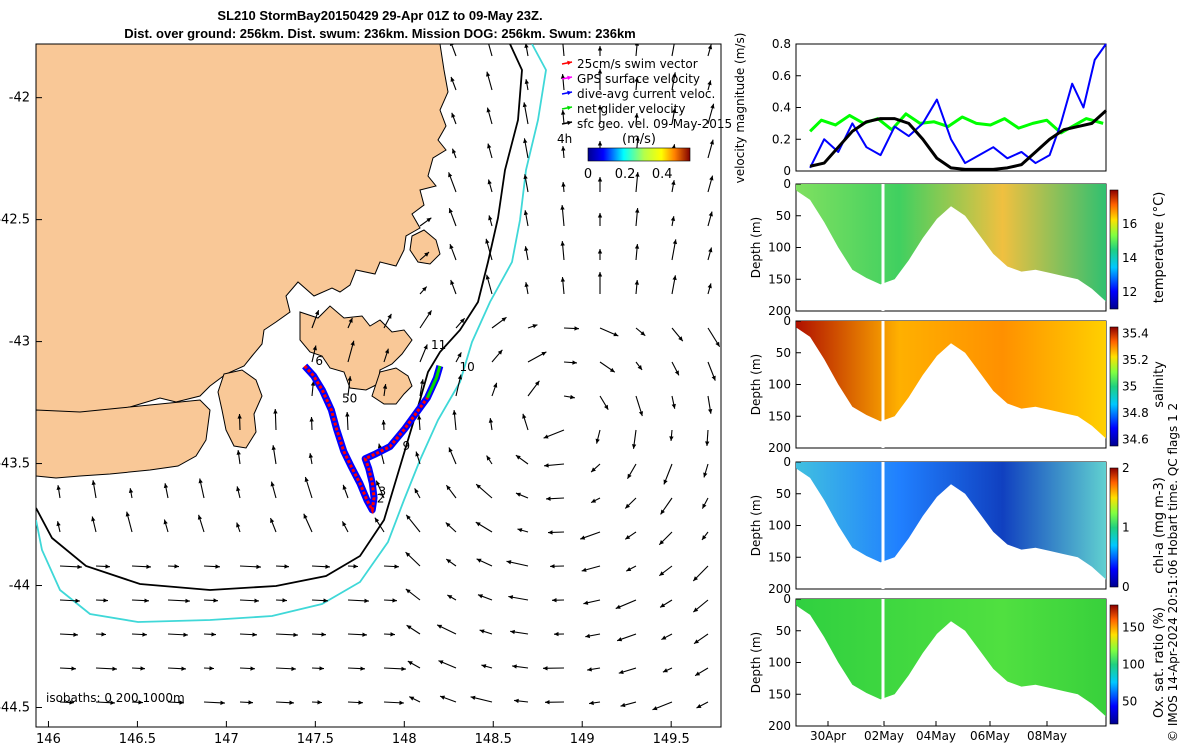 This screenshot has height=750, width=1200. Describe the element at coordinates (1129, 292) in the screenshot. I see `section-colorbar-tick: 12` at that location.